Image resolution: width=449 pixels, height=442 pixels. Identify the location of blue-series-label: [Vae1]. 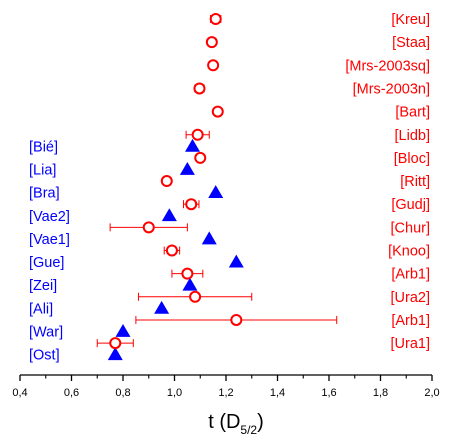
(49, 240).